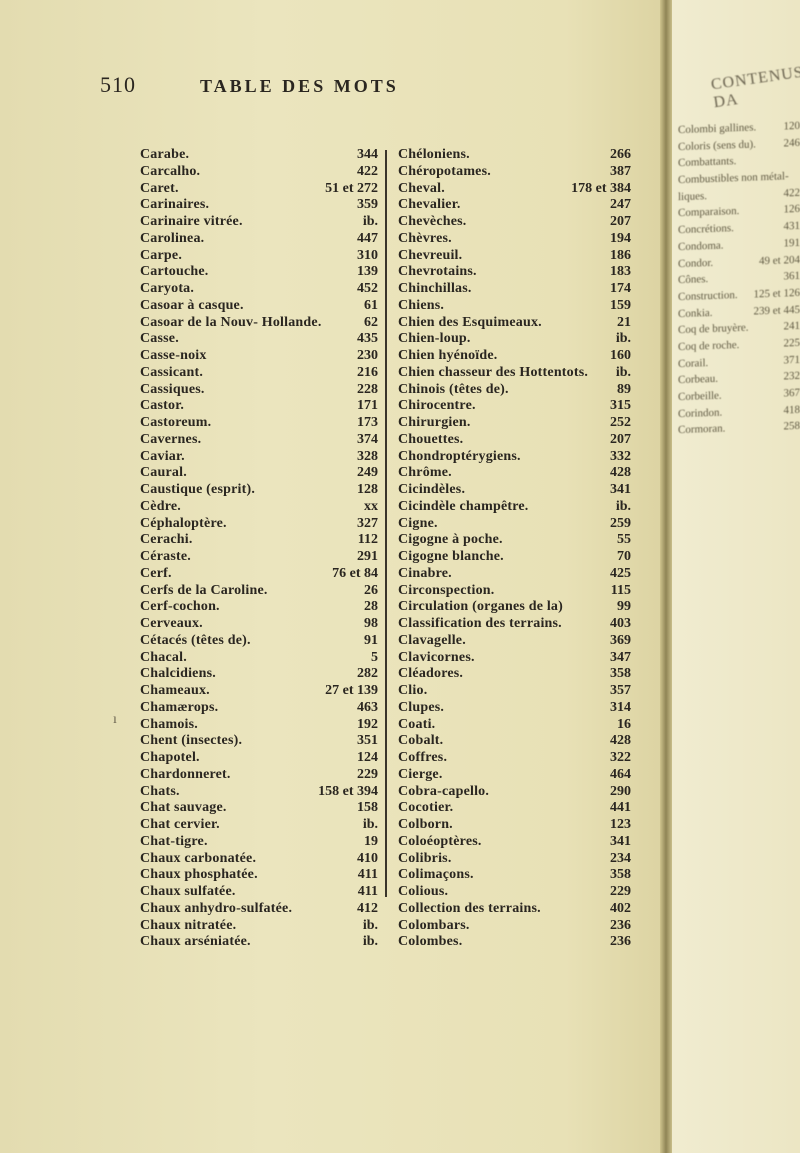 Image resolution: width=800 pixels, height=1153 pixels. Describe the element at coordinates (162, 456) in the screenshot. I see `entry-term: Caviar.` at that location.